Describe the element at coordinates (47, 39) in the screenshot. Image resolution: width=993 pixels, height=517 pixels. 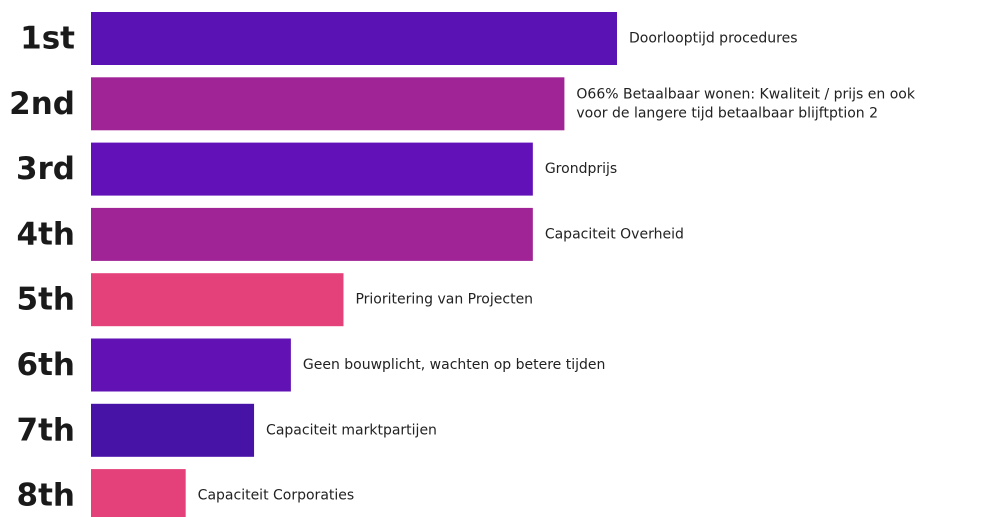
I see `rank-label-1st: 1st` at that location.